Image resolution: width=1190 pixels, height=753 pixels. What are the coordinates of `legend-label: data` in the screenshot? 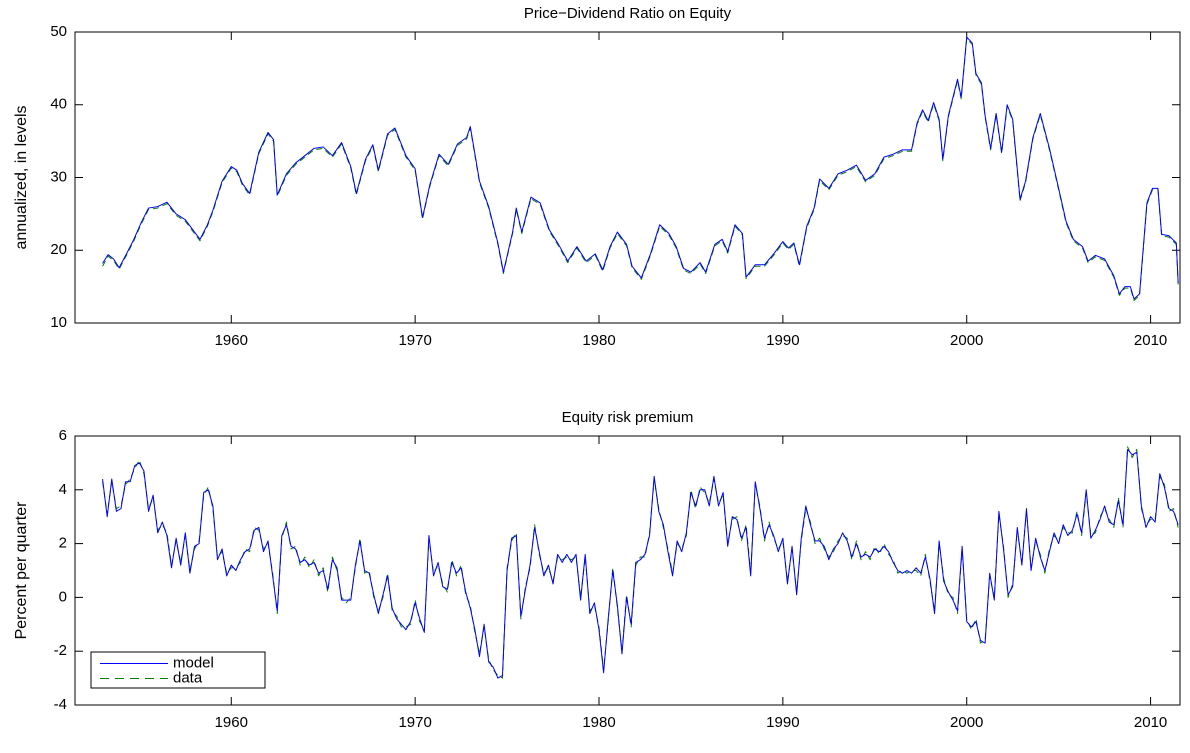 It's located at (188, 677).